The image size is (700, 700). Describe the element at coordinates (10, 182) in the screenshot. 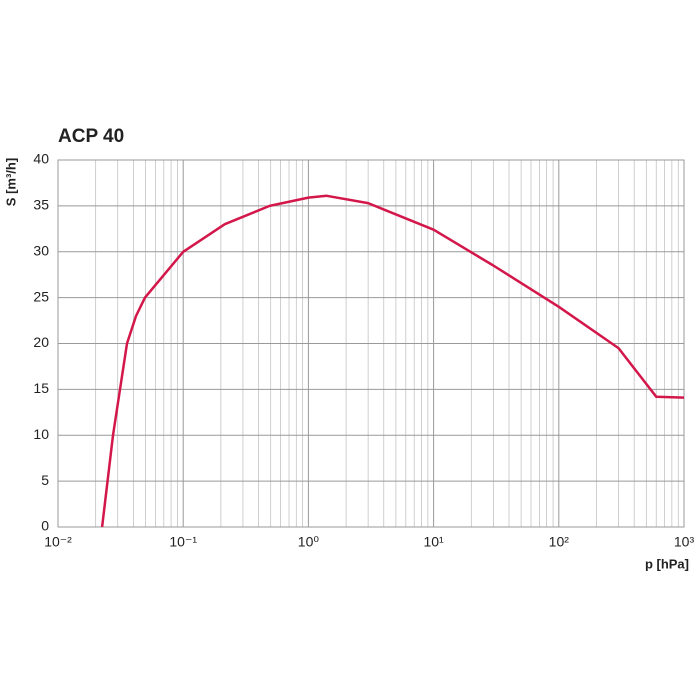

I see `y-axis-label: S [m³/h]` at that location.